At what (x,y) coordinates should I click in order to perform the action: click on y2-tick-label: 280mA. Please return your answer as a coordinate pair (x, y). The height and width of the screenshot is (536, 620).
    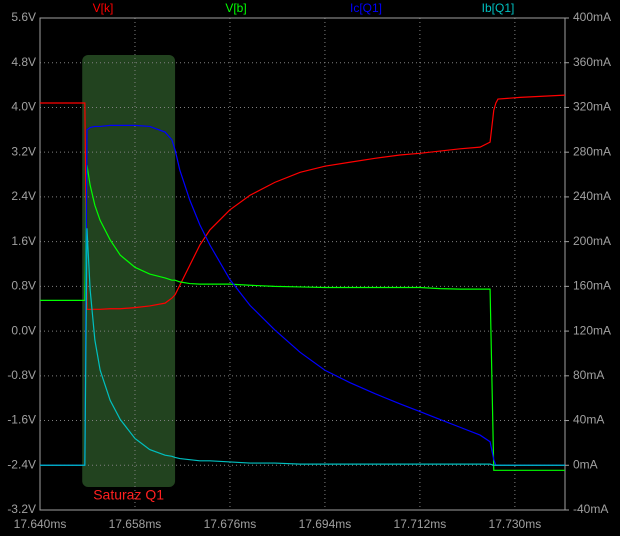
    Looking at the image, I should click on (592, 151).